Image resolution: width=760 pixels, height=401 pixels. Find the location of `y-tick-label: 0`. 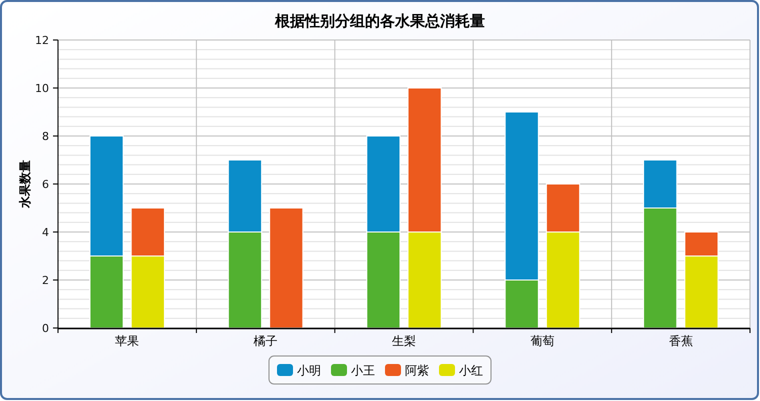

y-tick-label: 0 is located at coordinates (45, 328).